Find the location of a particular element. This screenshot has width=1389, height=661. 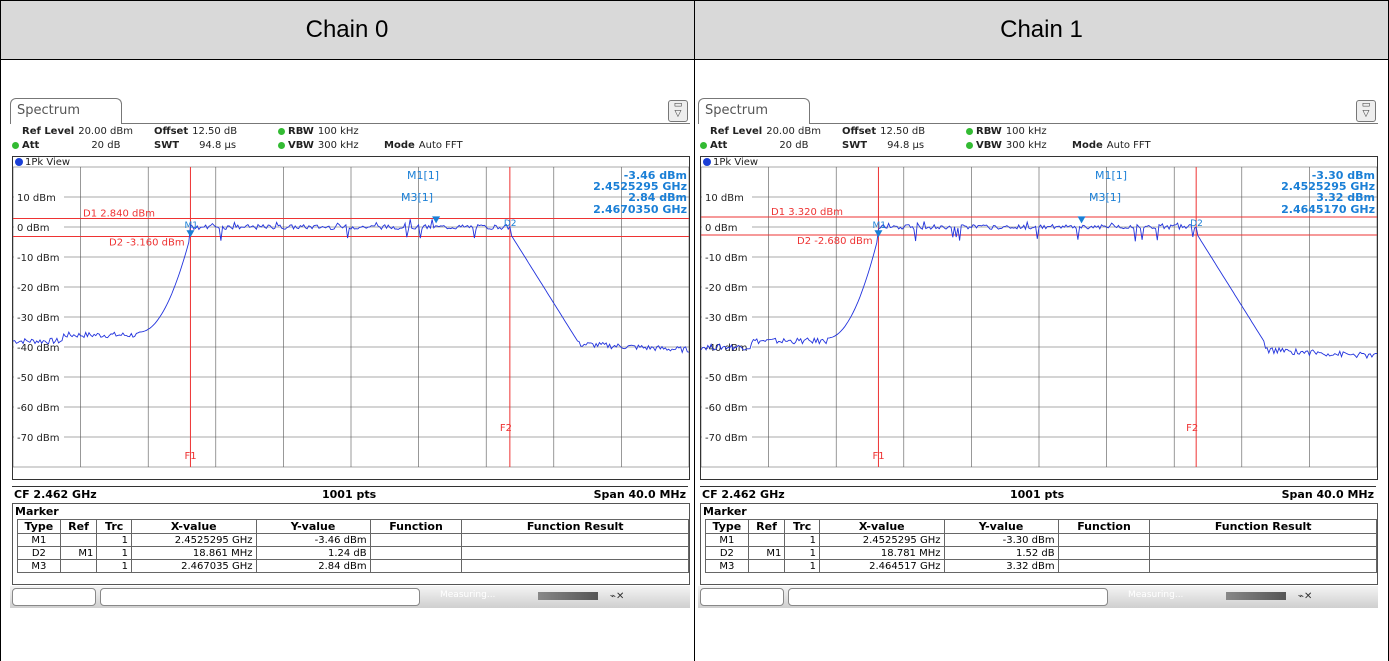

column-header: X-value is located at coordinates (193, 526).